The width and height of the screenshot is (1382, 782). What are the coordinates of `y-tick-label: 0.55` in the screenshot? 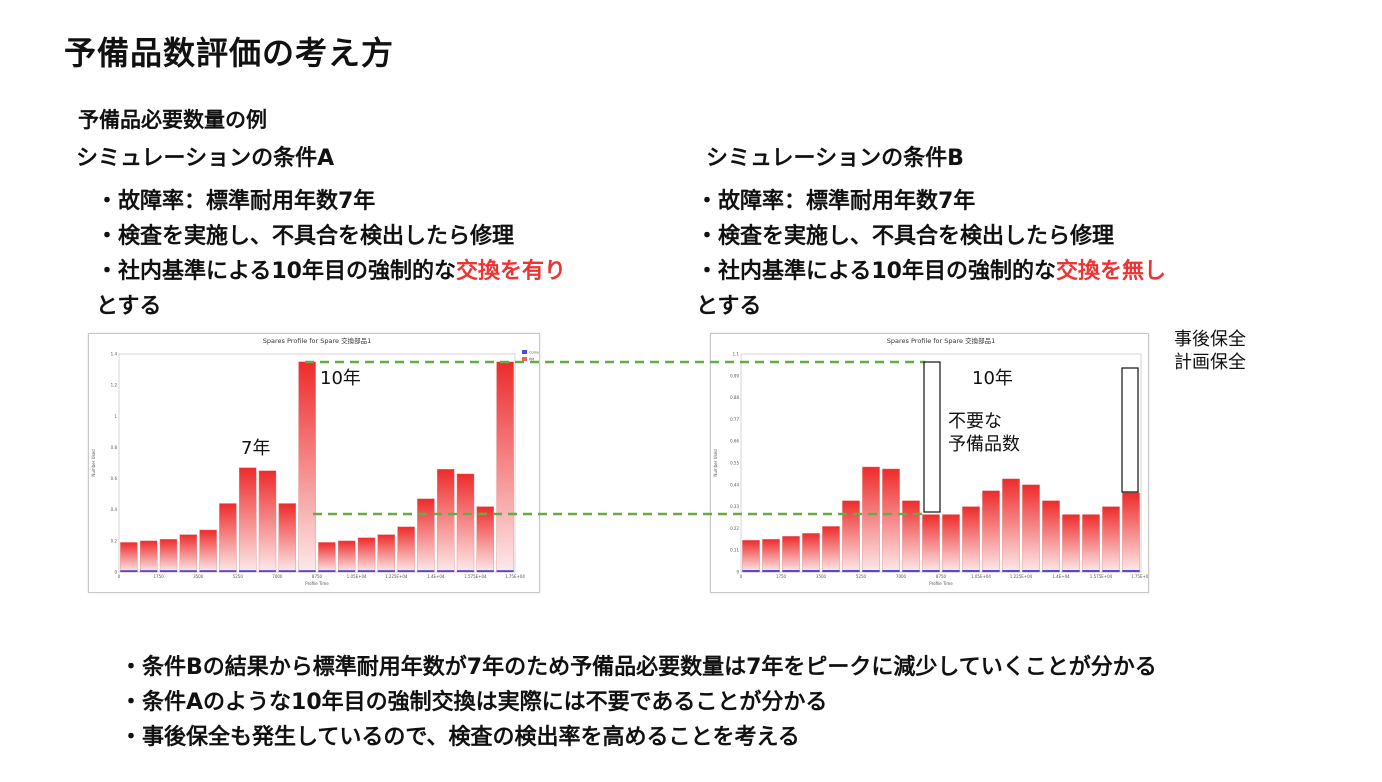 It's located at (734, 463).